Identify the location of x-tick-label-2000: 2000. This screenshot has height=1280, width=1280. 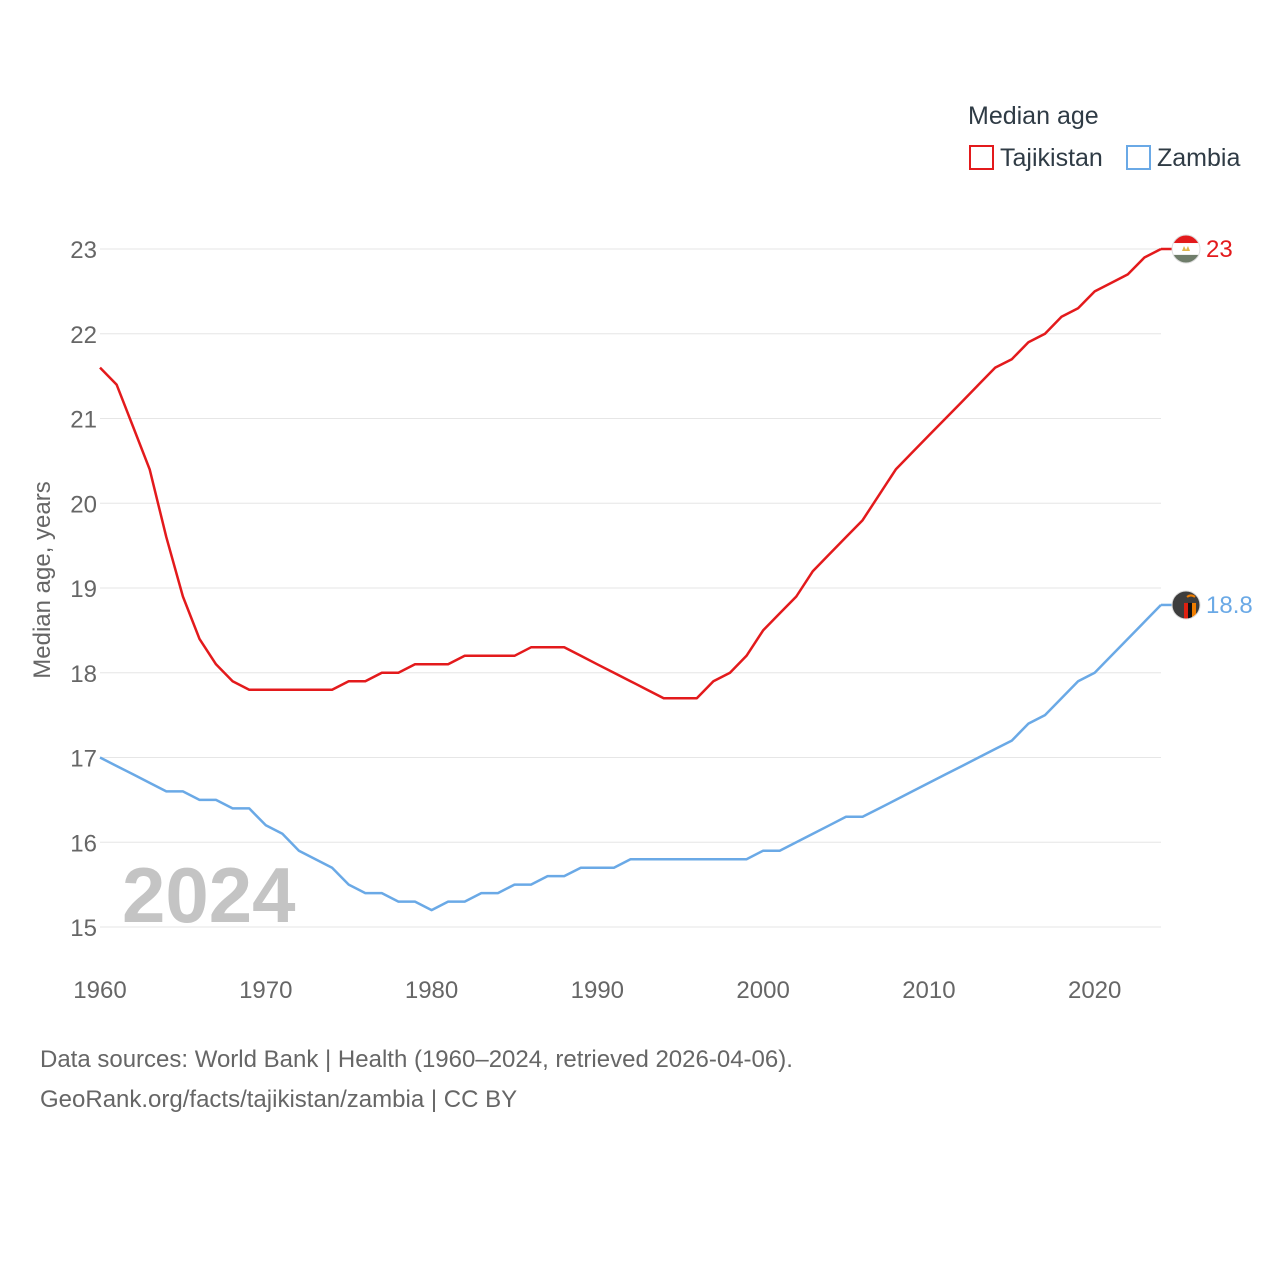
(762, 990).